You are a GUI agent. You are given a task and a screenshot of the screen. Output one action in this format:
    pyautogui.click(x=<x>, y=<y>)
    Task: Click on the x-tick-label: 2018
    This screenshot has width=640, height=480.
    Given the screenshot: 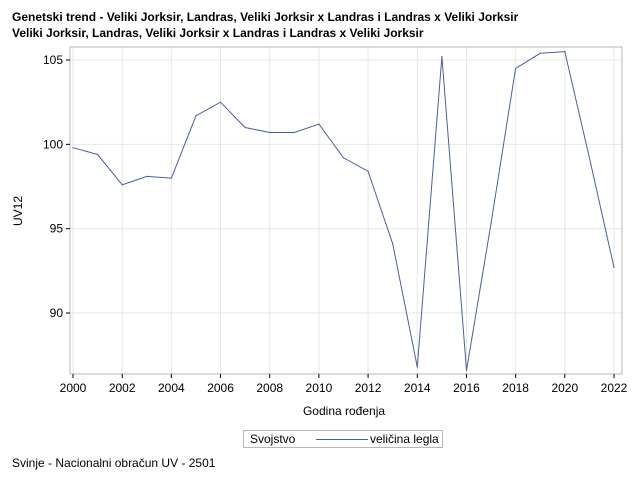 What is the action you would take?
    pyautogui.click(x=515, y=388)
    